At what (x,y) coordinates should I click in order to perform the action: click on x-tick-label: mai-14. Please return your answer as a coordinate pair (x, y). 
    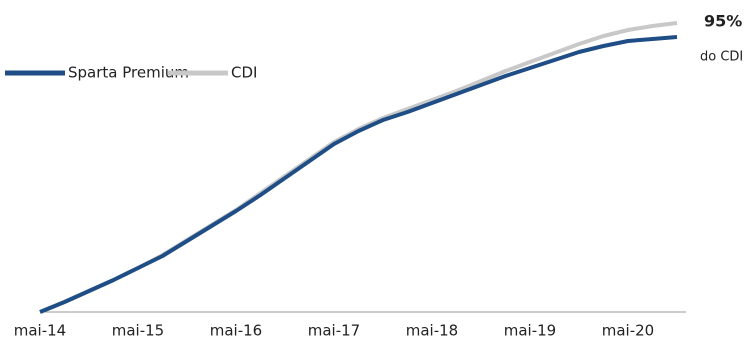
    Looking at the image, I should click on (40, 331).